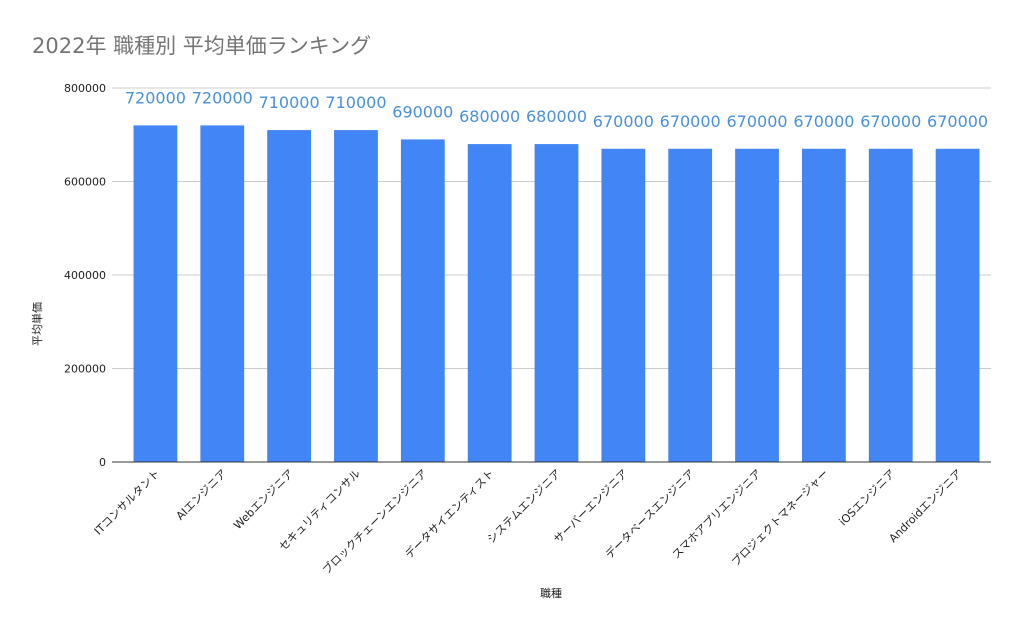  Describe the element at coordinates (202, 46) in the screenshot. I see `chart-title: 2022年 職種別 平均単価ランキング` at that location.